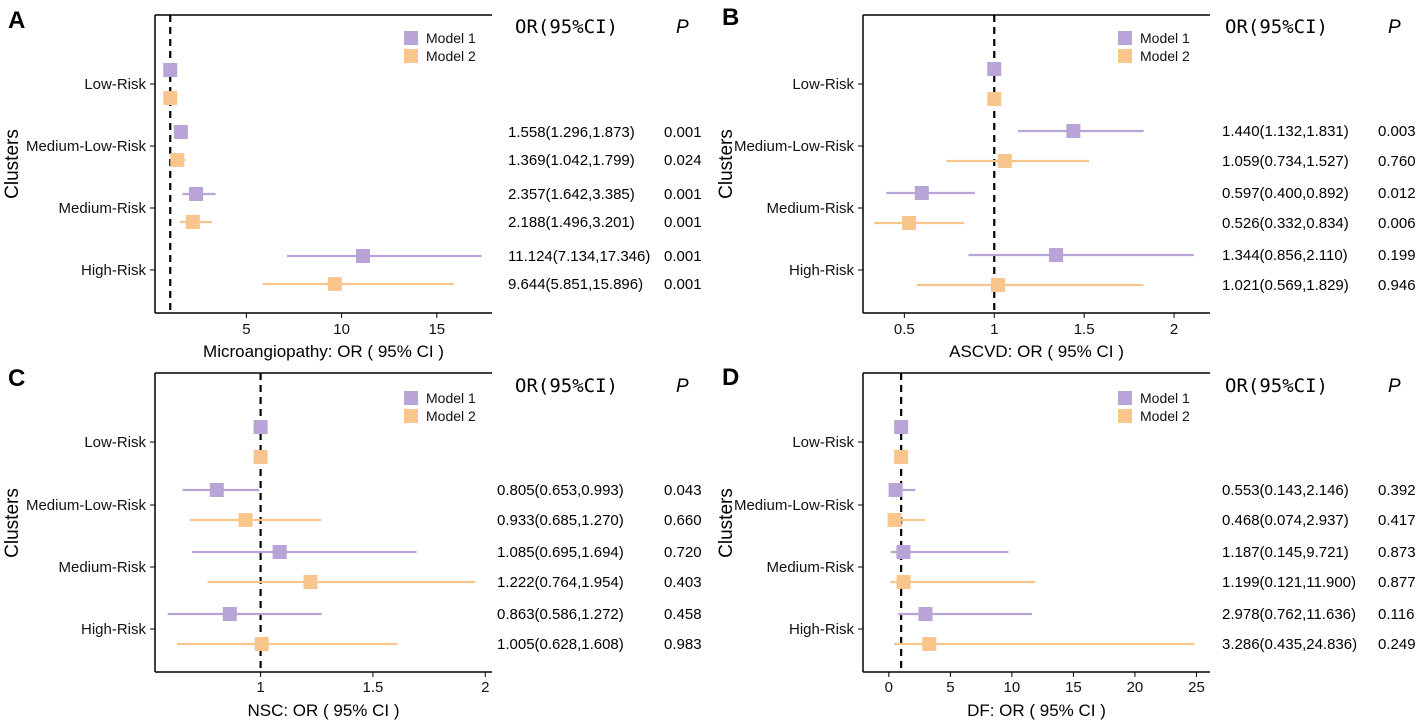  I want to click on p-value: 0.877, so click(1397, 582).